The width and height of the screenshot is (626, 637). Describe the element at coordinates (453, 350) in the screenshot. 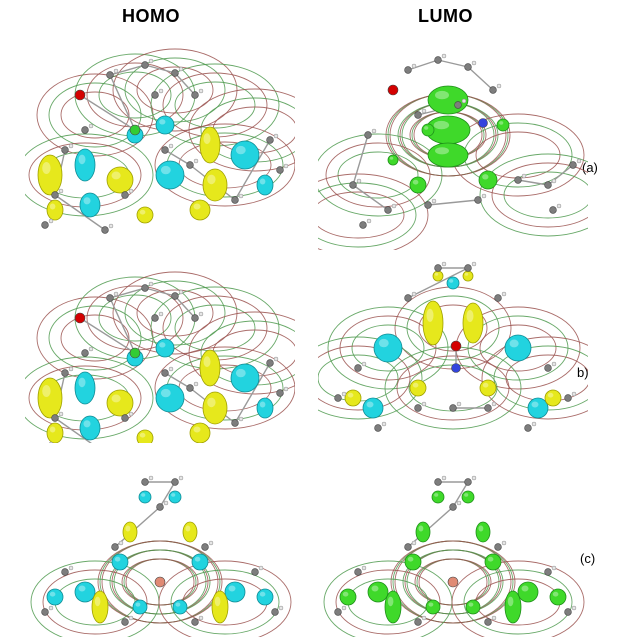

I see `orbital-panel-b-lumo` at that location.